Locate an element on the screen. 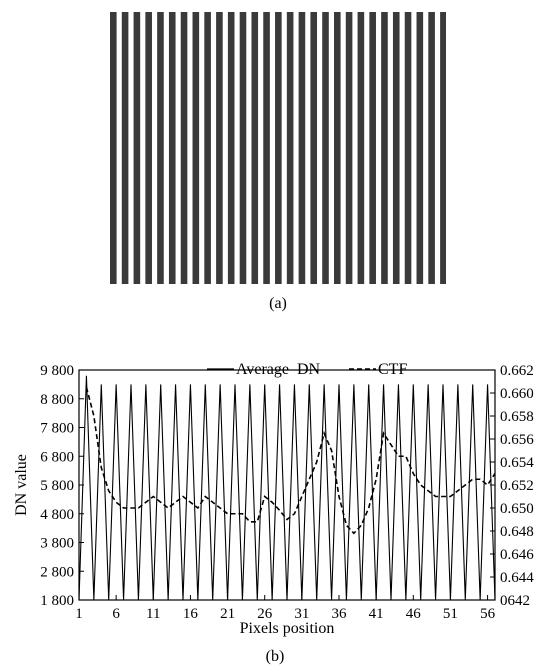  x-tick-label: 56 is located at coordinates (488, 614).